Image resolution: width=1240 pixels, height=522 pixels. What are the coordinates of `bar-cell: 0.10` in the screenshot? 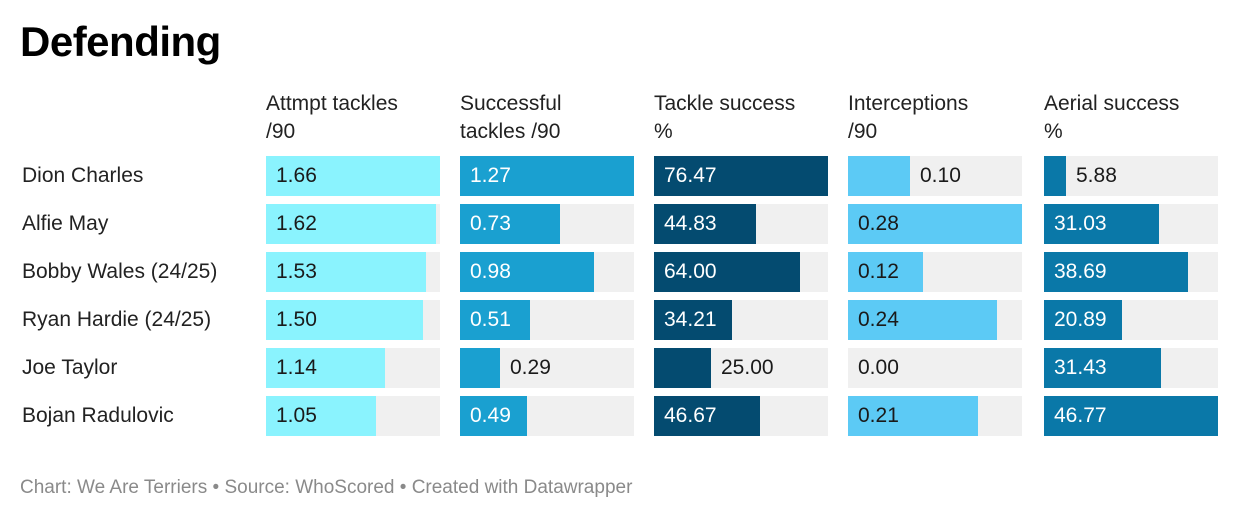 It's located at (935, 176).